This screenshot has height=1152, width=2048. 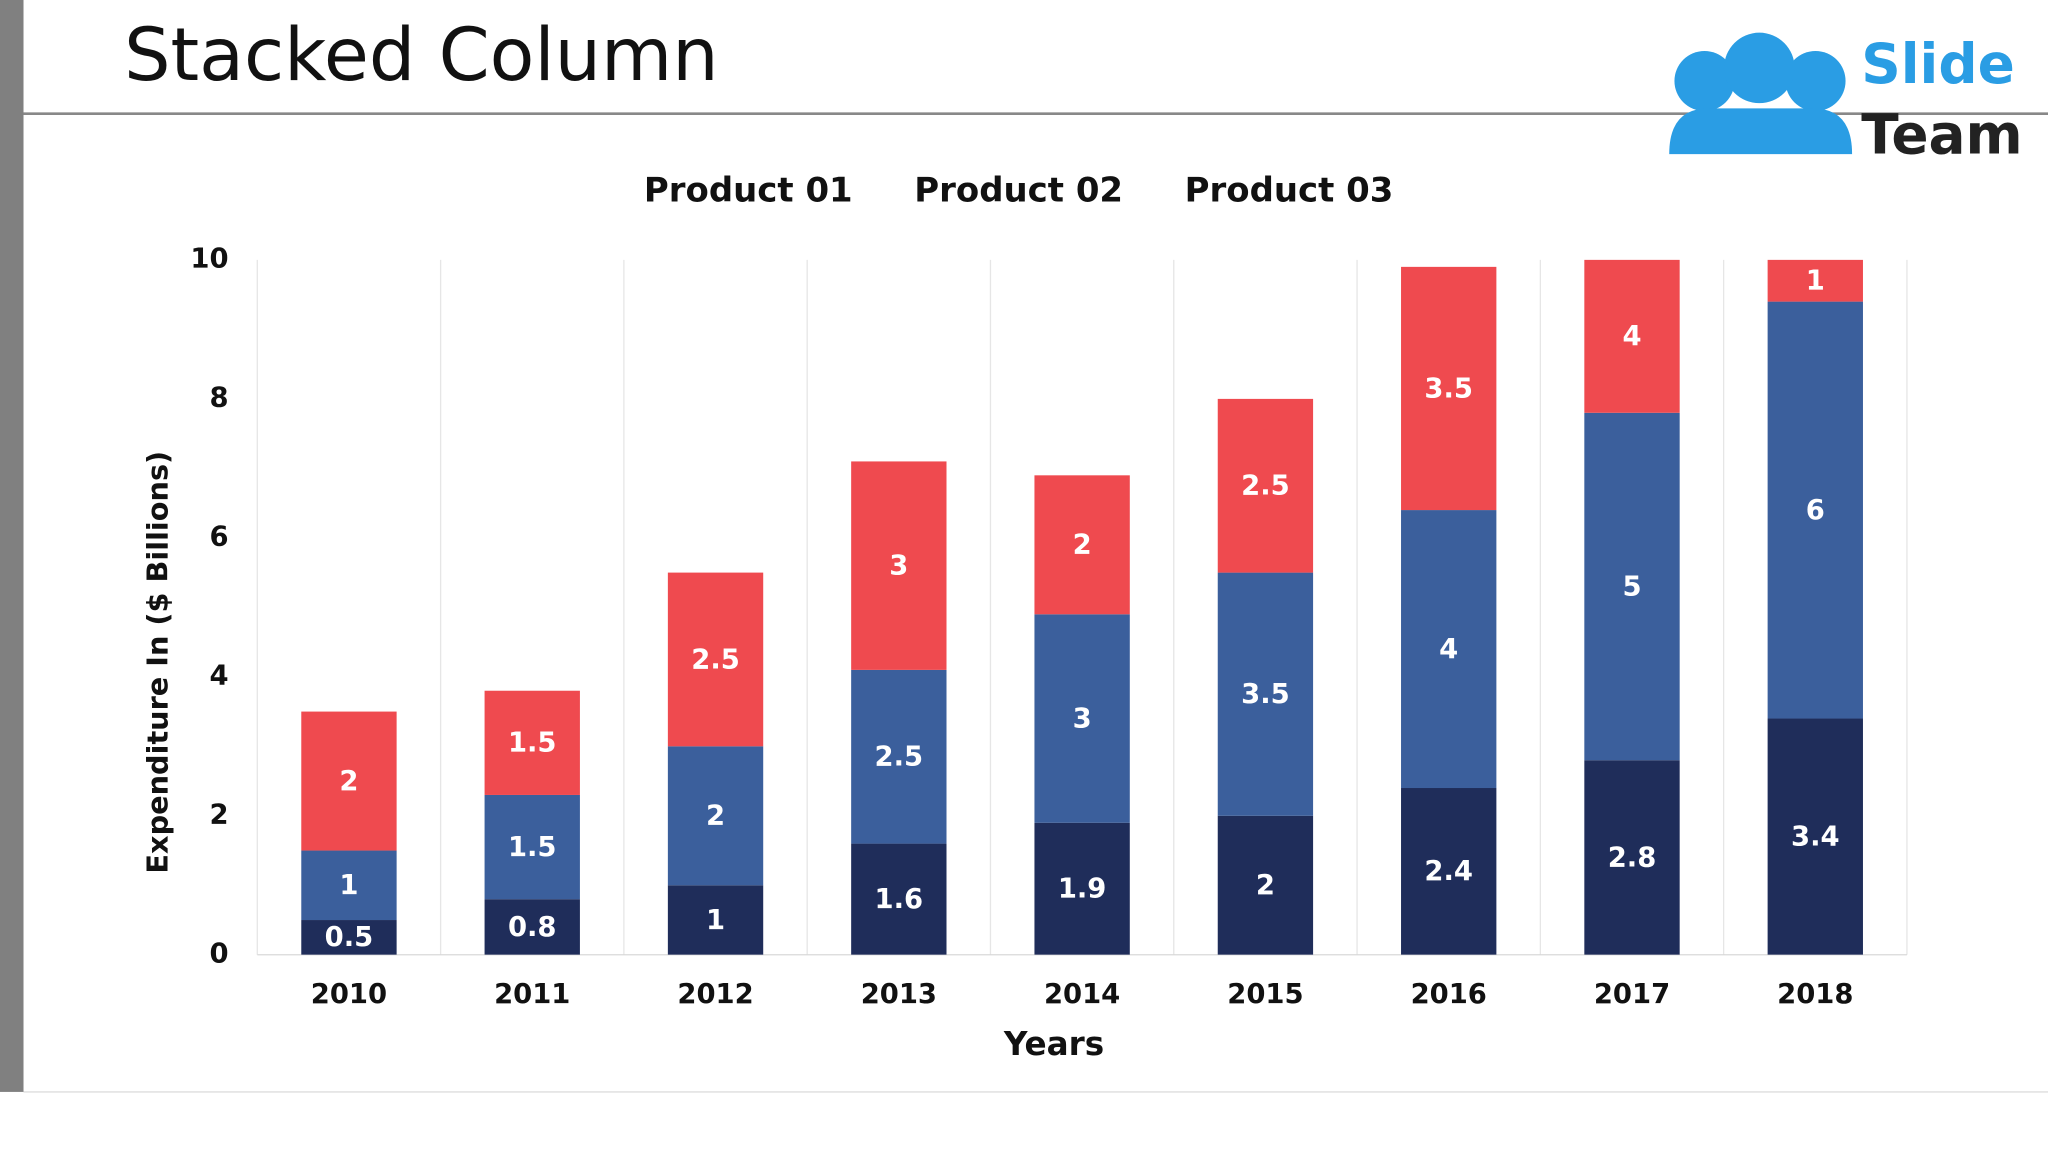 What do you see at coordinates (218, 397) in the screenshot?
I see `y-tick-label: 8` at bounding box center [218, 397].